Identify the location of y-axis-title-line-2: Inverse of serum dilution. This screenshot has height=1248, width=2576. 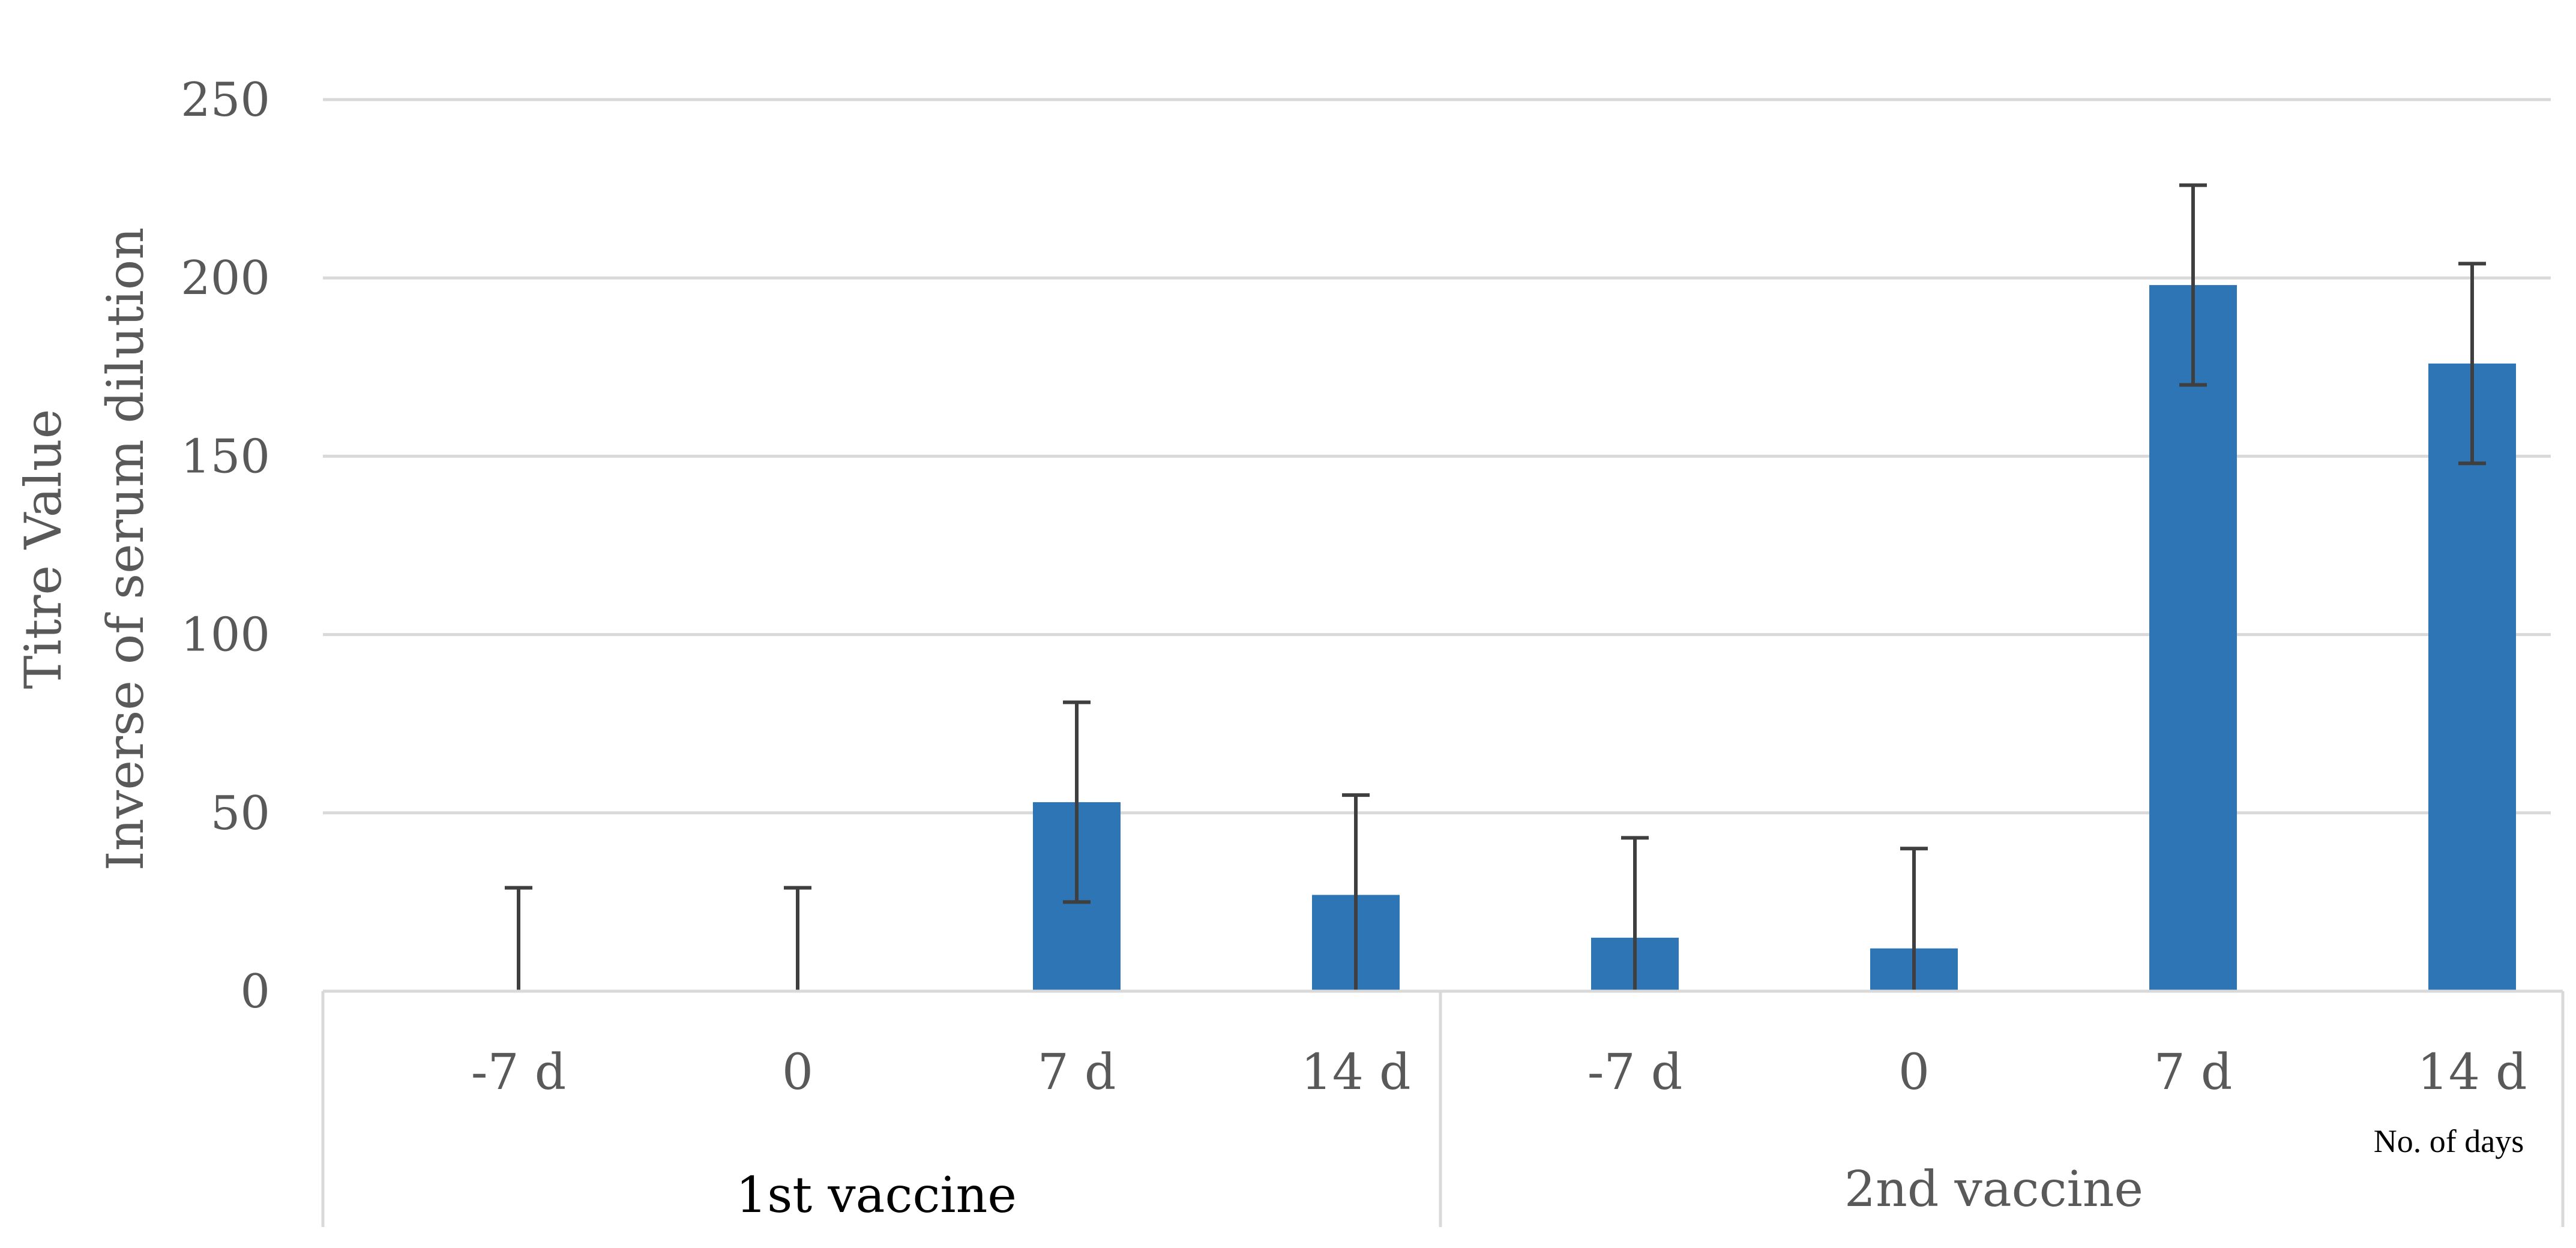
(126, 549).